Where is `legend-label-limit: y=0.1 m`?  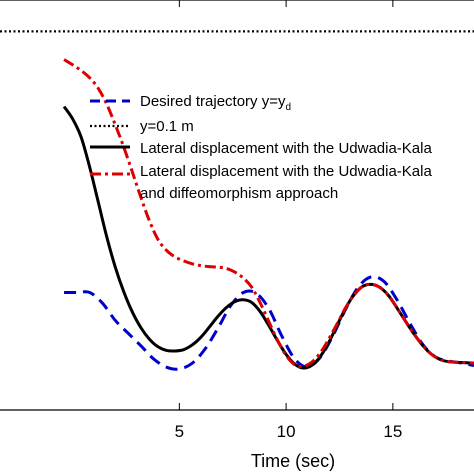 legend-label-limit: y=0.1 m is located at coordinates (167, 126).